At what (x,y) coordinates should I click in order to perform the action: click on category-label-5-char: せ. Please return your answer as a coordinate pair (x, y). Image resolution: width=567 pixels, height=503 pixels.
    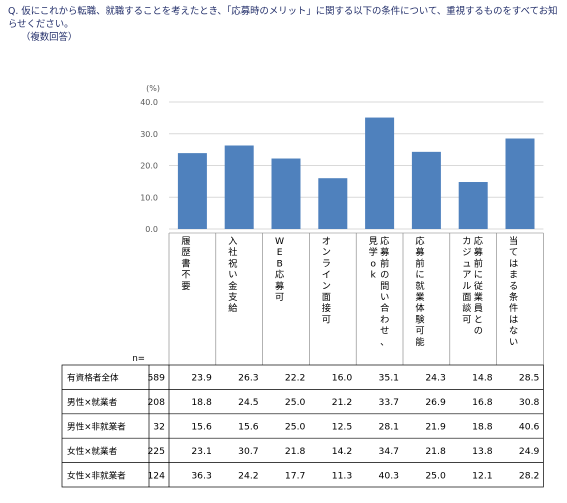
    Looking at the image, I should click on (384, 331).